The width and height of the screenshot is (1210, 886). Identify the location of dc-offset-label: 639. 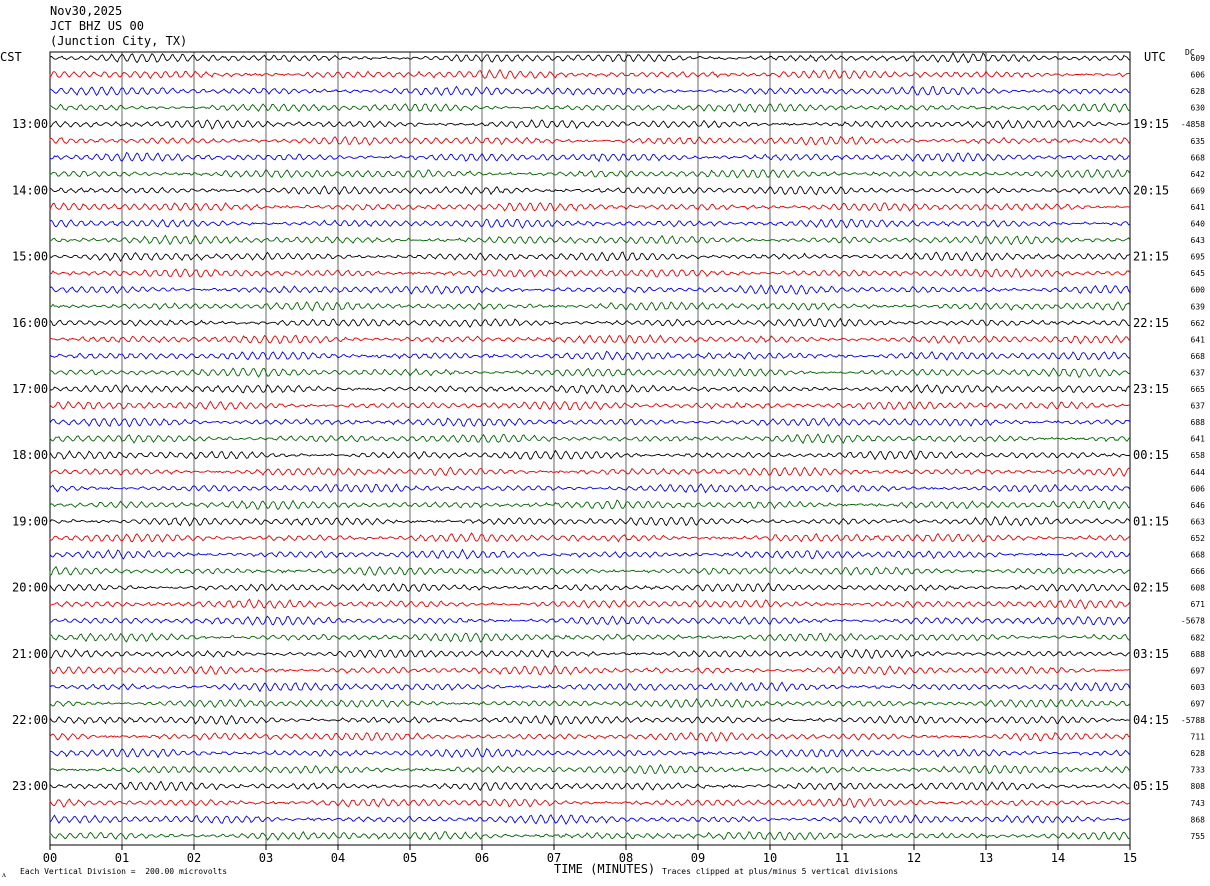
(1198, 306).